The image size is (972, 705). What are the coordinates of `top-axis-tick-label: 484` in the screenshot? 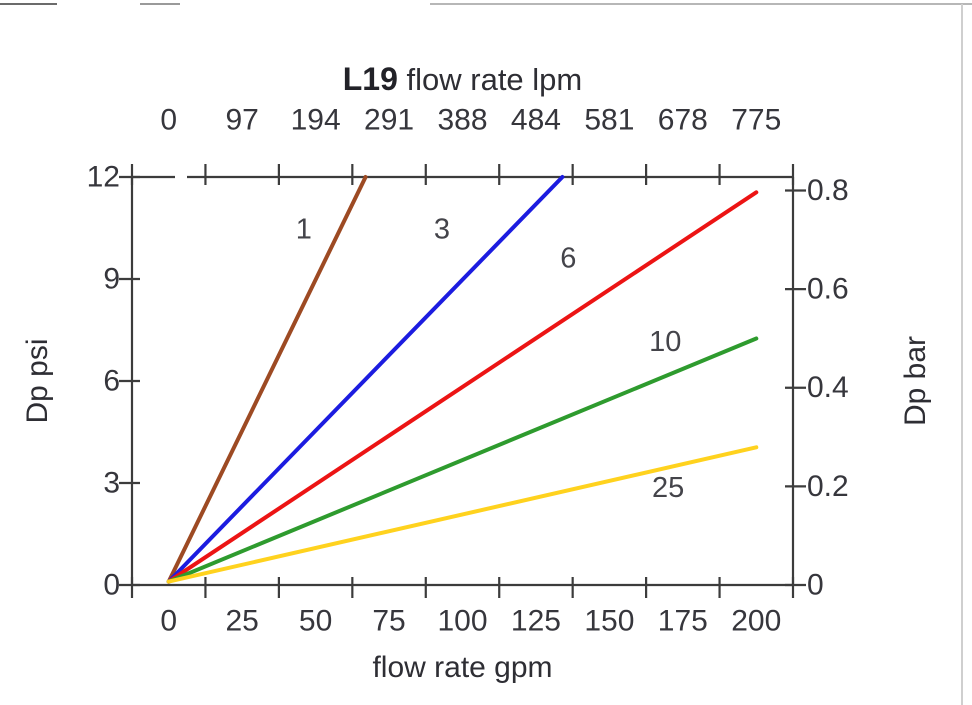 It's located at (536, 120).